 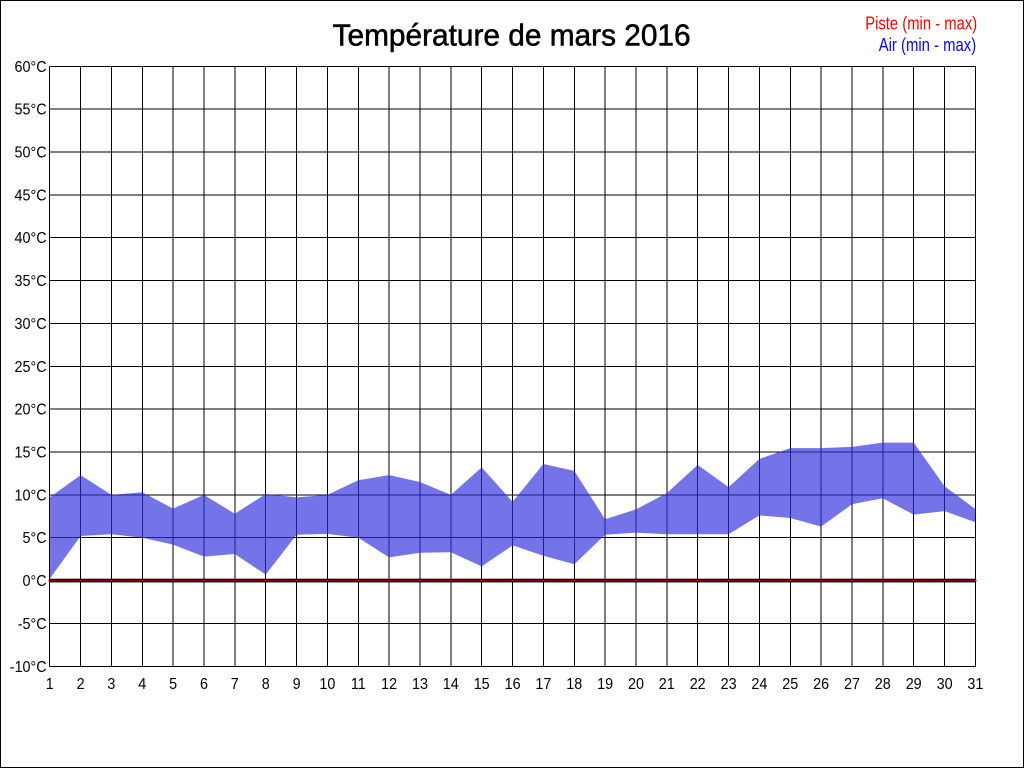 I want to click on svg-text: 26, so click(x=821, y=684).